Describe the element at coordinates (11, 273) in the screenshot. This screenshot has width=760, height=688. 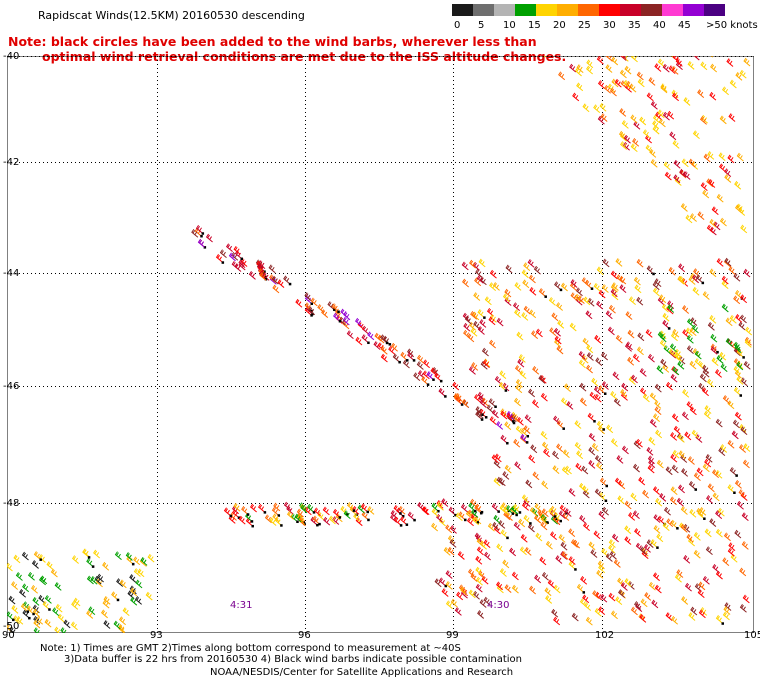
I see `lat-label: -44` at that location.